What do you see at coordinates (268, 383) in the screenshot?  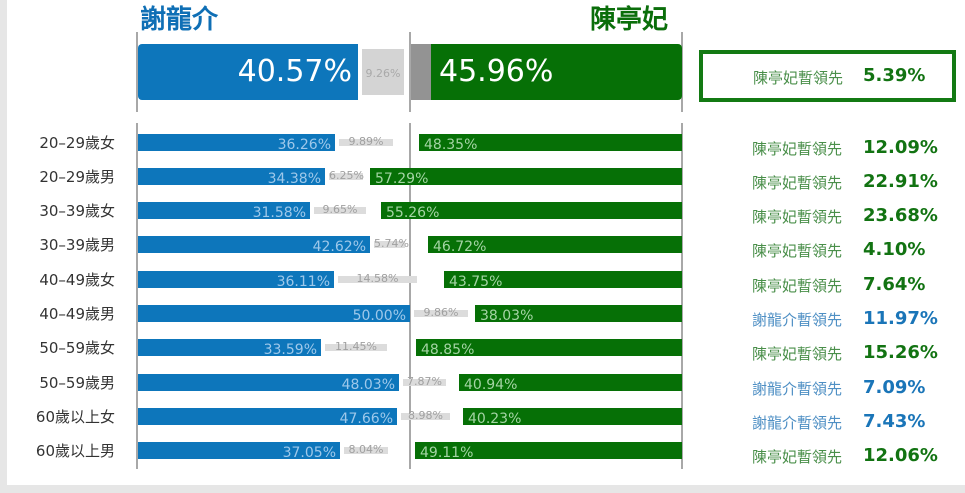 I see `bar-blue: 48.03%` at bounding box center [268, 383].